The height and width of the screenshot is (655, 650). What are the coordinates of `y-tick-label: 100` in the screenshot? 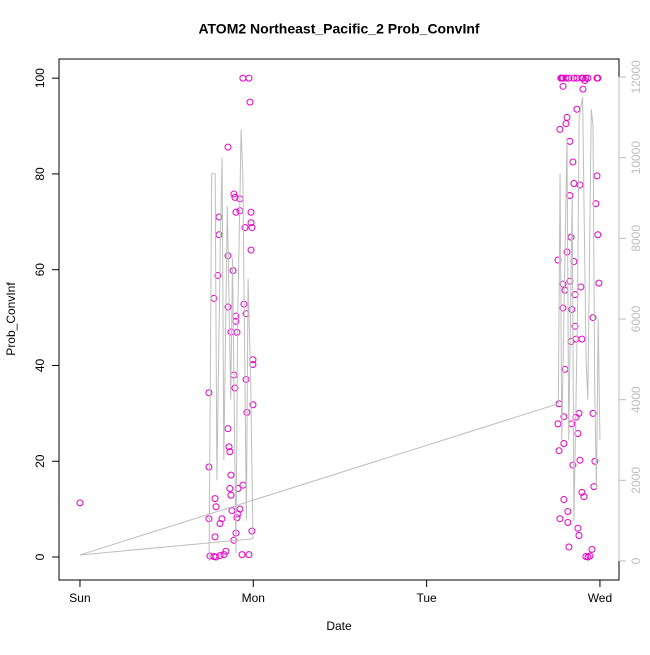 It's located at (40, 78).